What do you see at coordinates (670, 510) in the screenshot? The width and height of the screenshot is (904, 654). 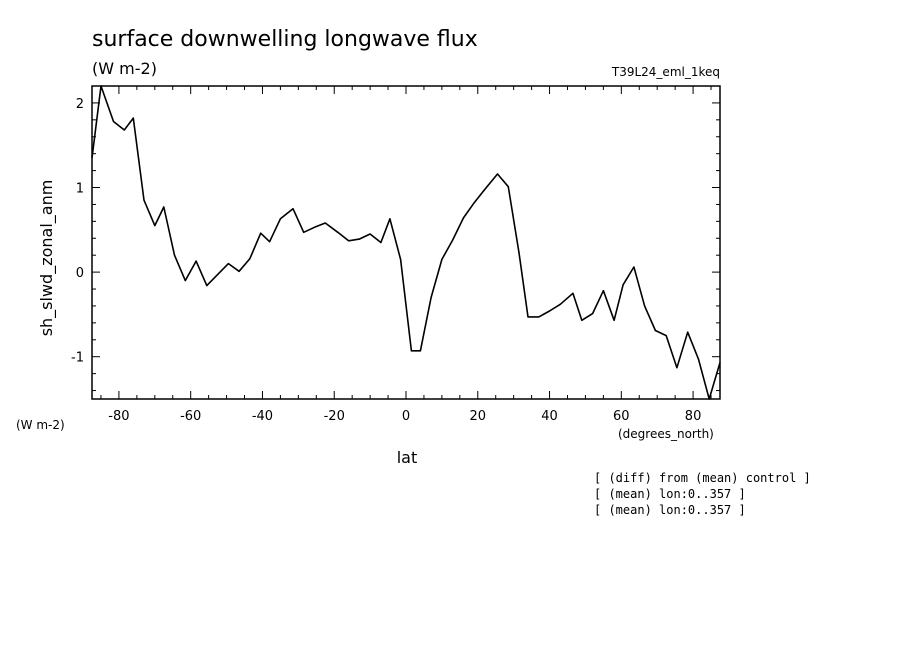 I see `note-line-3: [ (mean) lon:0..357 ]` at bounding box center [670, 510].